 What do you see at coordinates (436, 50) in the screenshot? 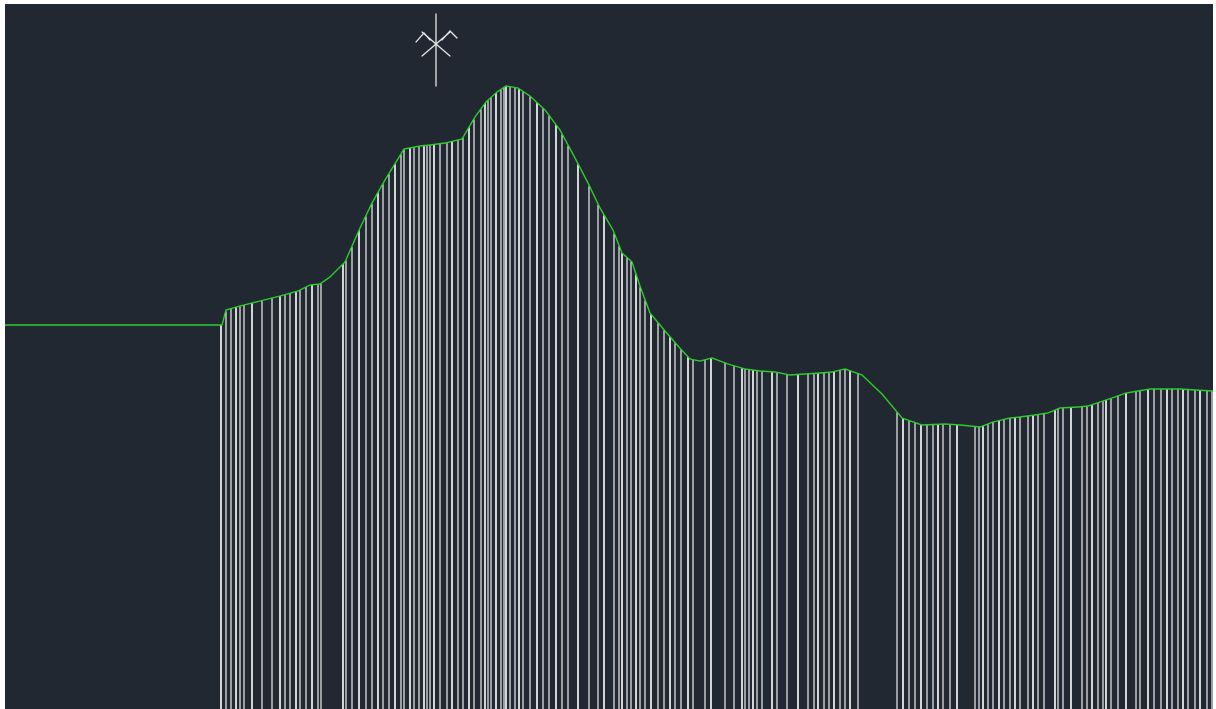
I see `ucs-compass-icon` at bounding box center [436, 50].